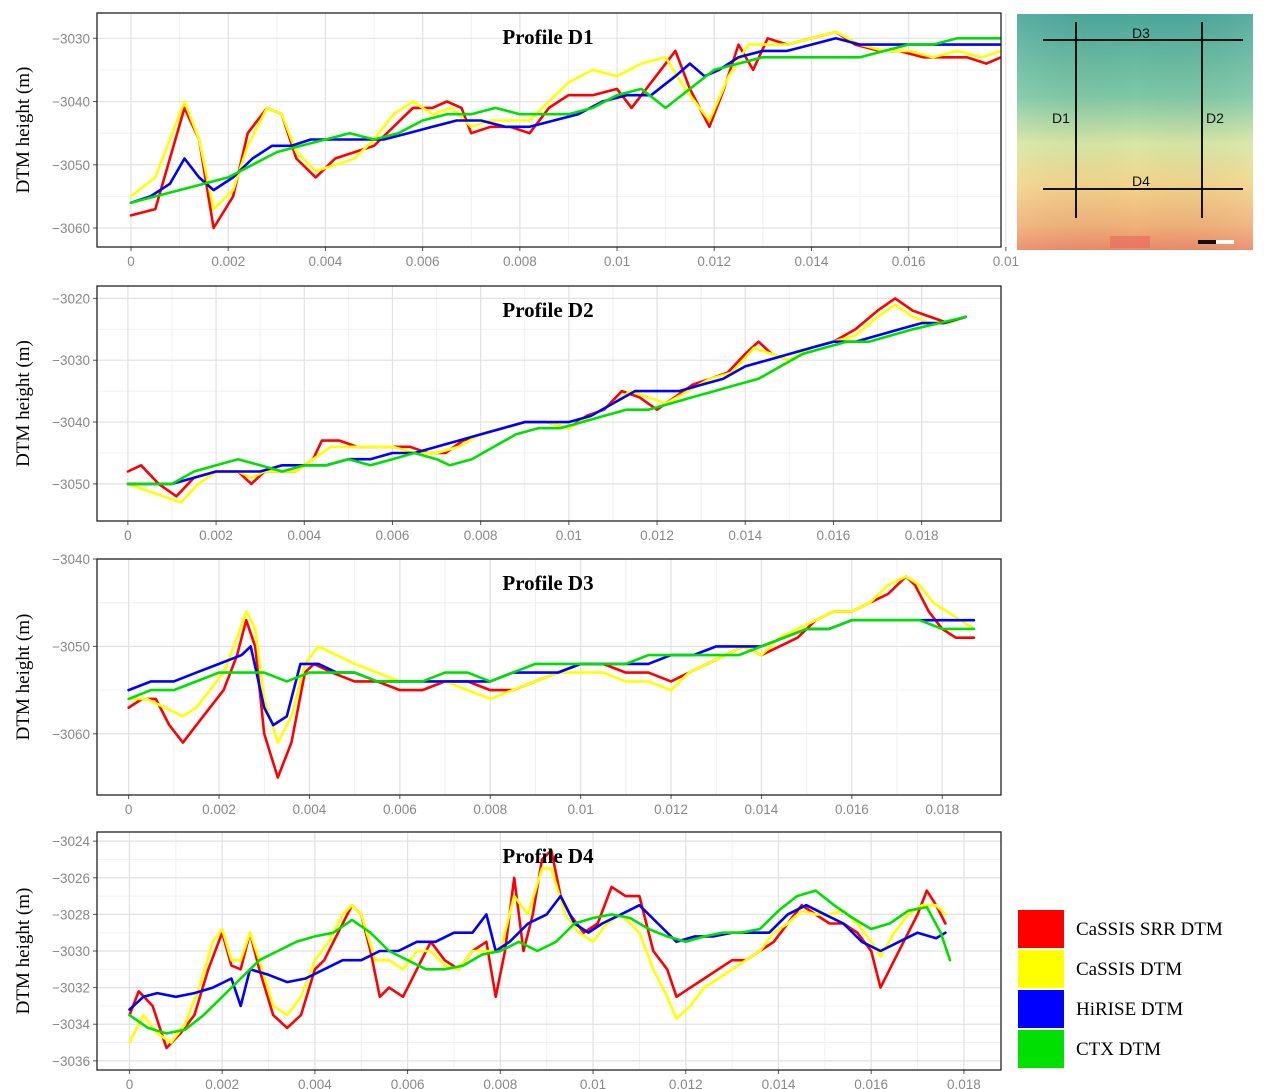 The height and width of the screenshot is (1089, 1269). Describe the element at coordinates (326, 261) in the screenshot. I see `profile-d1-x-tick-label: 0.004` at that location.